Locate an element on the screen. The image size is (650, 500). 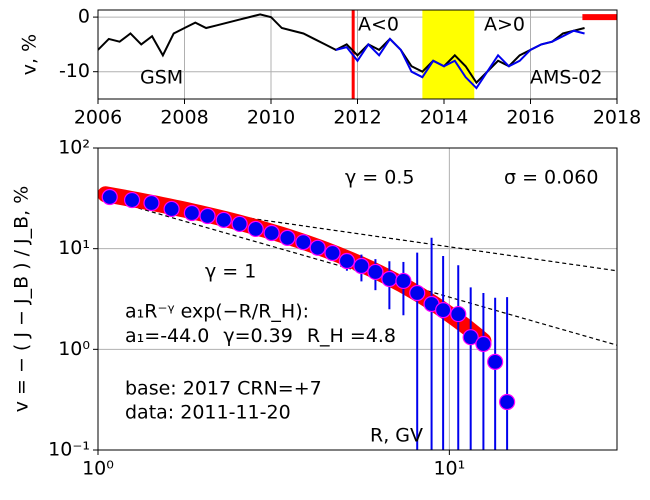
axes-frame is located at coordinates (357, 54).